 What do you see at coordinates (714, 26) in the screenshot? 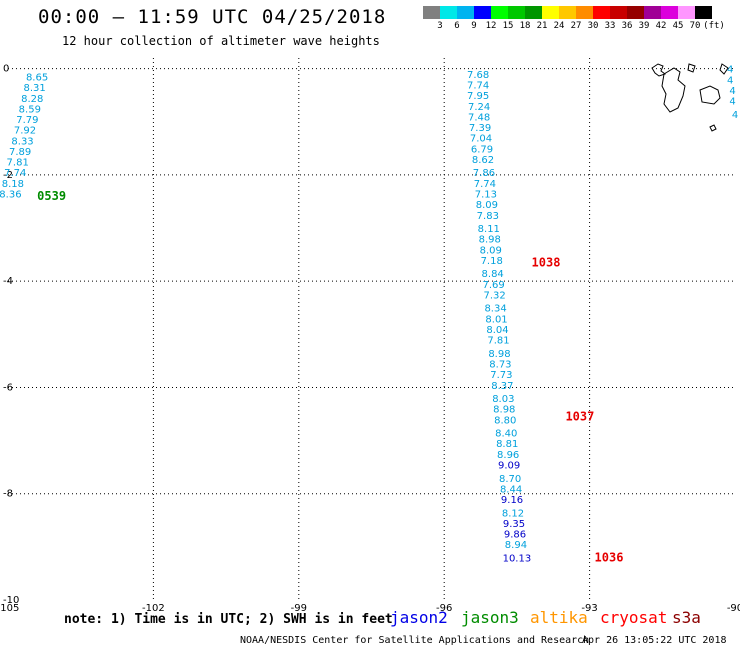
I see `legend-unit: (ft)` at bounding box center [714, 26].